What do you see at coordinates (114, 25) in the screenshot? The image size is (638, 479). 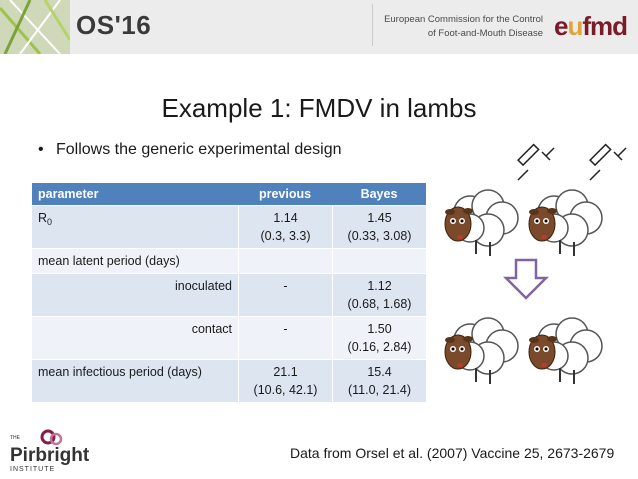 I see `conference-label: OS'16` at bounding box center [114, 25].